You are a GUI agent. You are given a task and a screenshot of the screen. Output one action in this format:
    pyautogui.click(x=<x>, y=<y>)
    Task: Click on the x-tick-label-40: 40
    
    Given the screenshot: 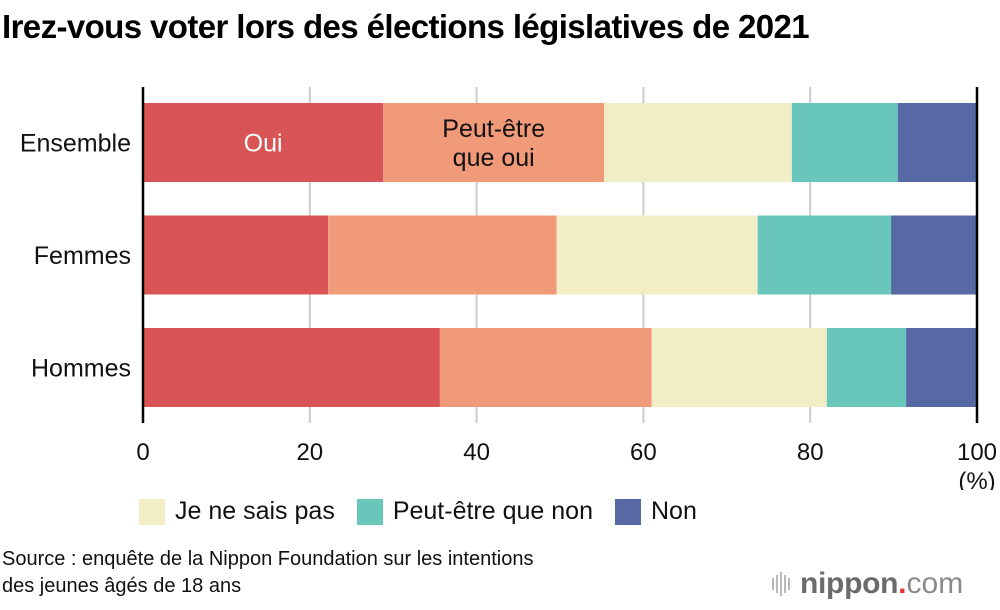 What is the action you would take?
    pyautogui.click(x=476, y=452)
    